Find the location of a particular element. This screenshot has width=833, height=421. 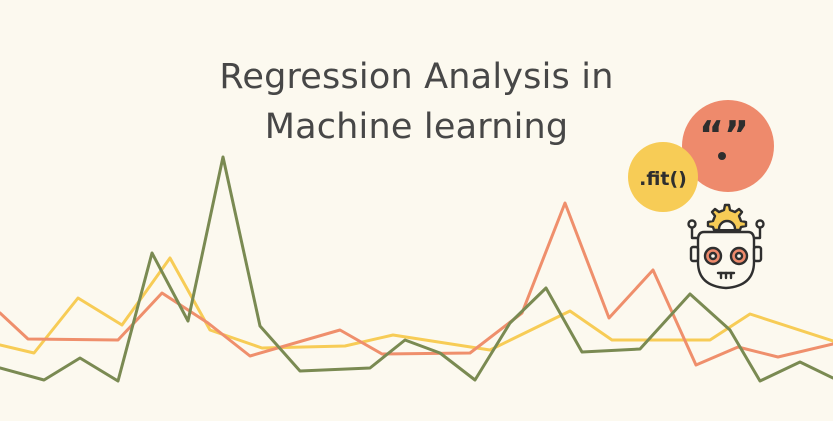

fit-label: .fit() is located at coordinates (663, 179).